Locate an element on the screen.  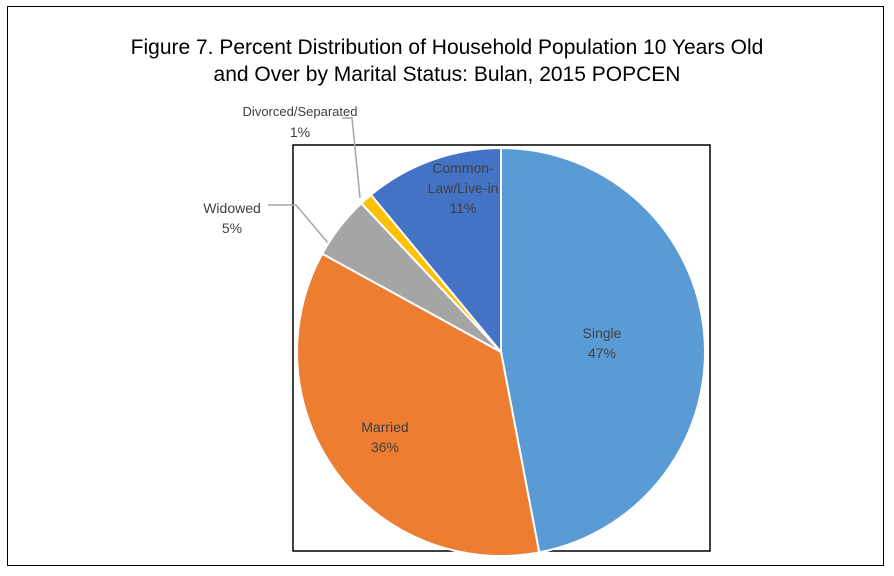
slice-value: 1% is located at coordinates (300, 132).